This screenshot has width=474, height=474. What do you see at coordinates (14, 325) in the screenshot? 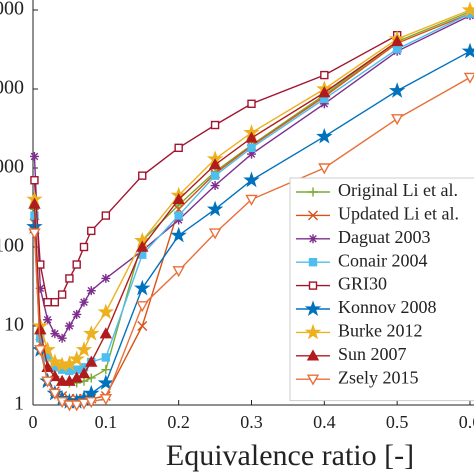
I see `y-tick-label: 10` at bounding box center [14, 325].